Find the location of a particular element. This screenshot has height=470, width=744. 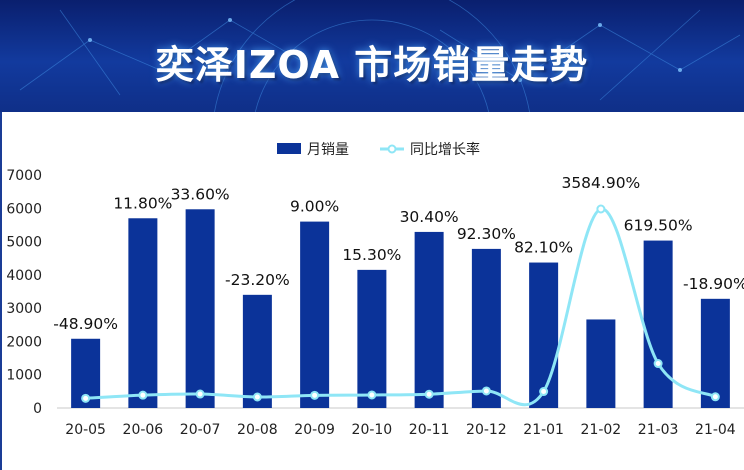

x-tick-label: 21-01 is located at coordinates (543, 430).